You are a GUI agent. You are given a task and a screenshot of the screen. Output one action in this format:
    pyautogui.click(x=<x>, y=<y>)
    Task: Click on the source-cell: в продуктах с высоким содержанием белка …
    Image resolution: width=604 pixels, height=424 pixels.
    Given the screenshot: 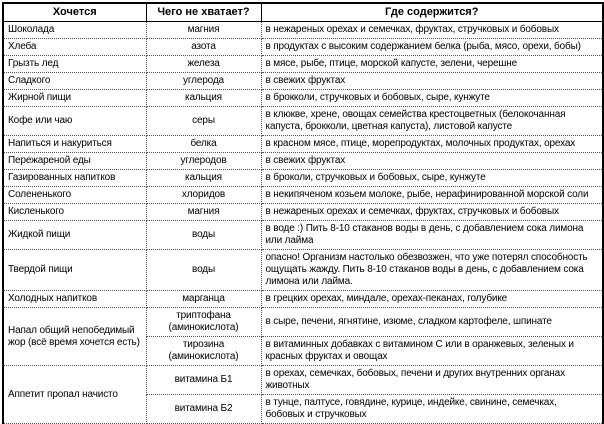 What is the action you would take?
    pyautogui.click(x=432, y=47)
    